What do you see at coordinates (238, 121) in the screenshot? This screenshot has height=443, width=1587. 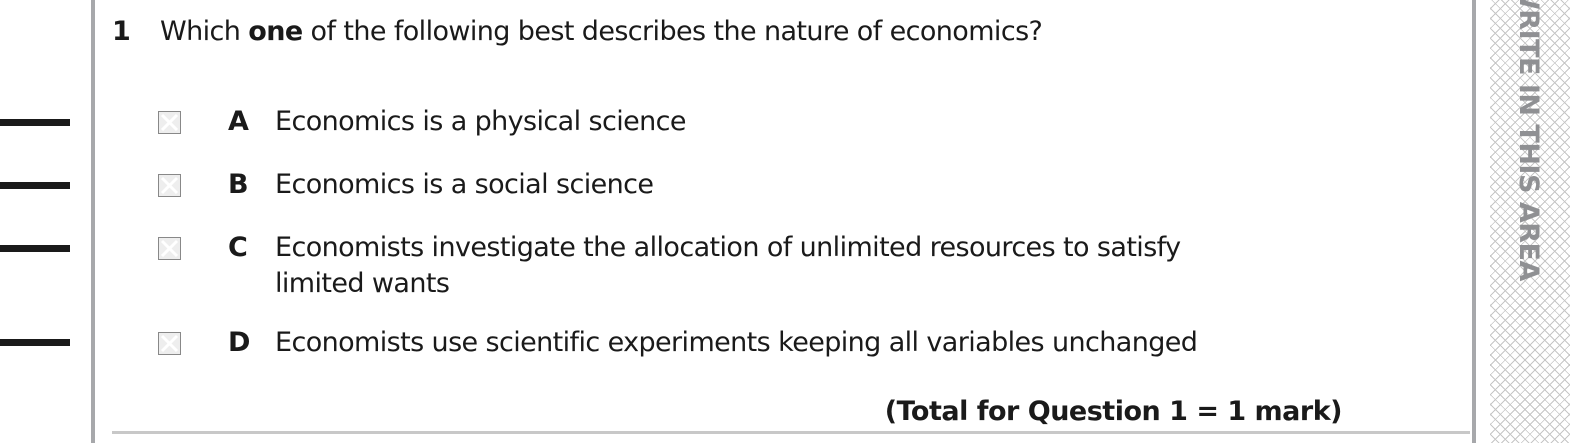 I see `option-letter: A` at bounding box center [238, 121].